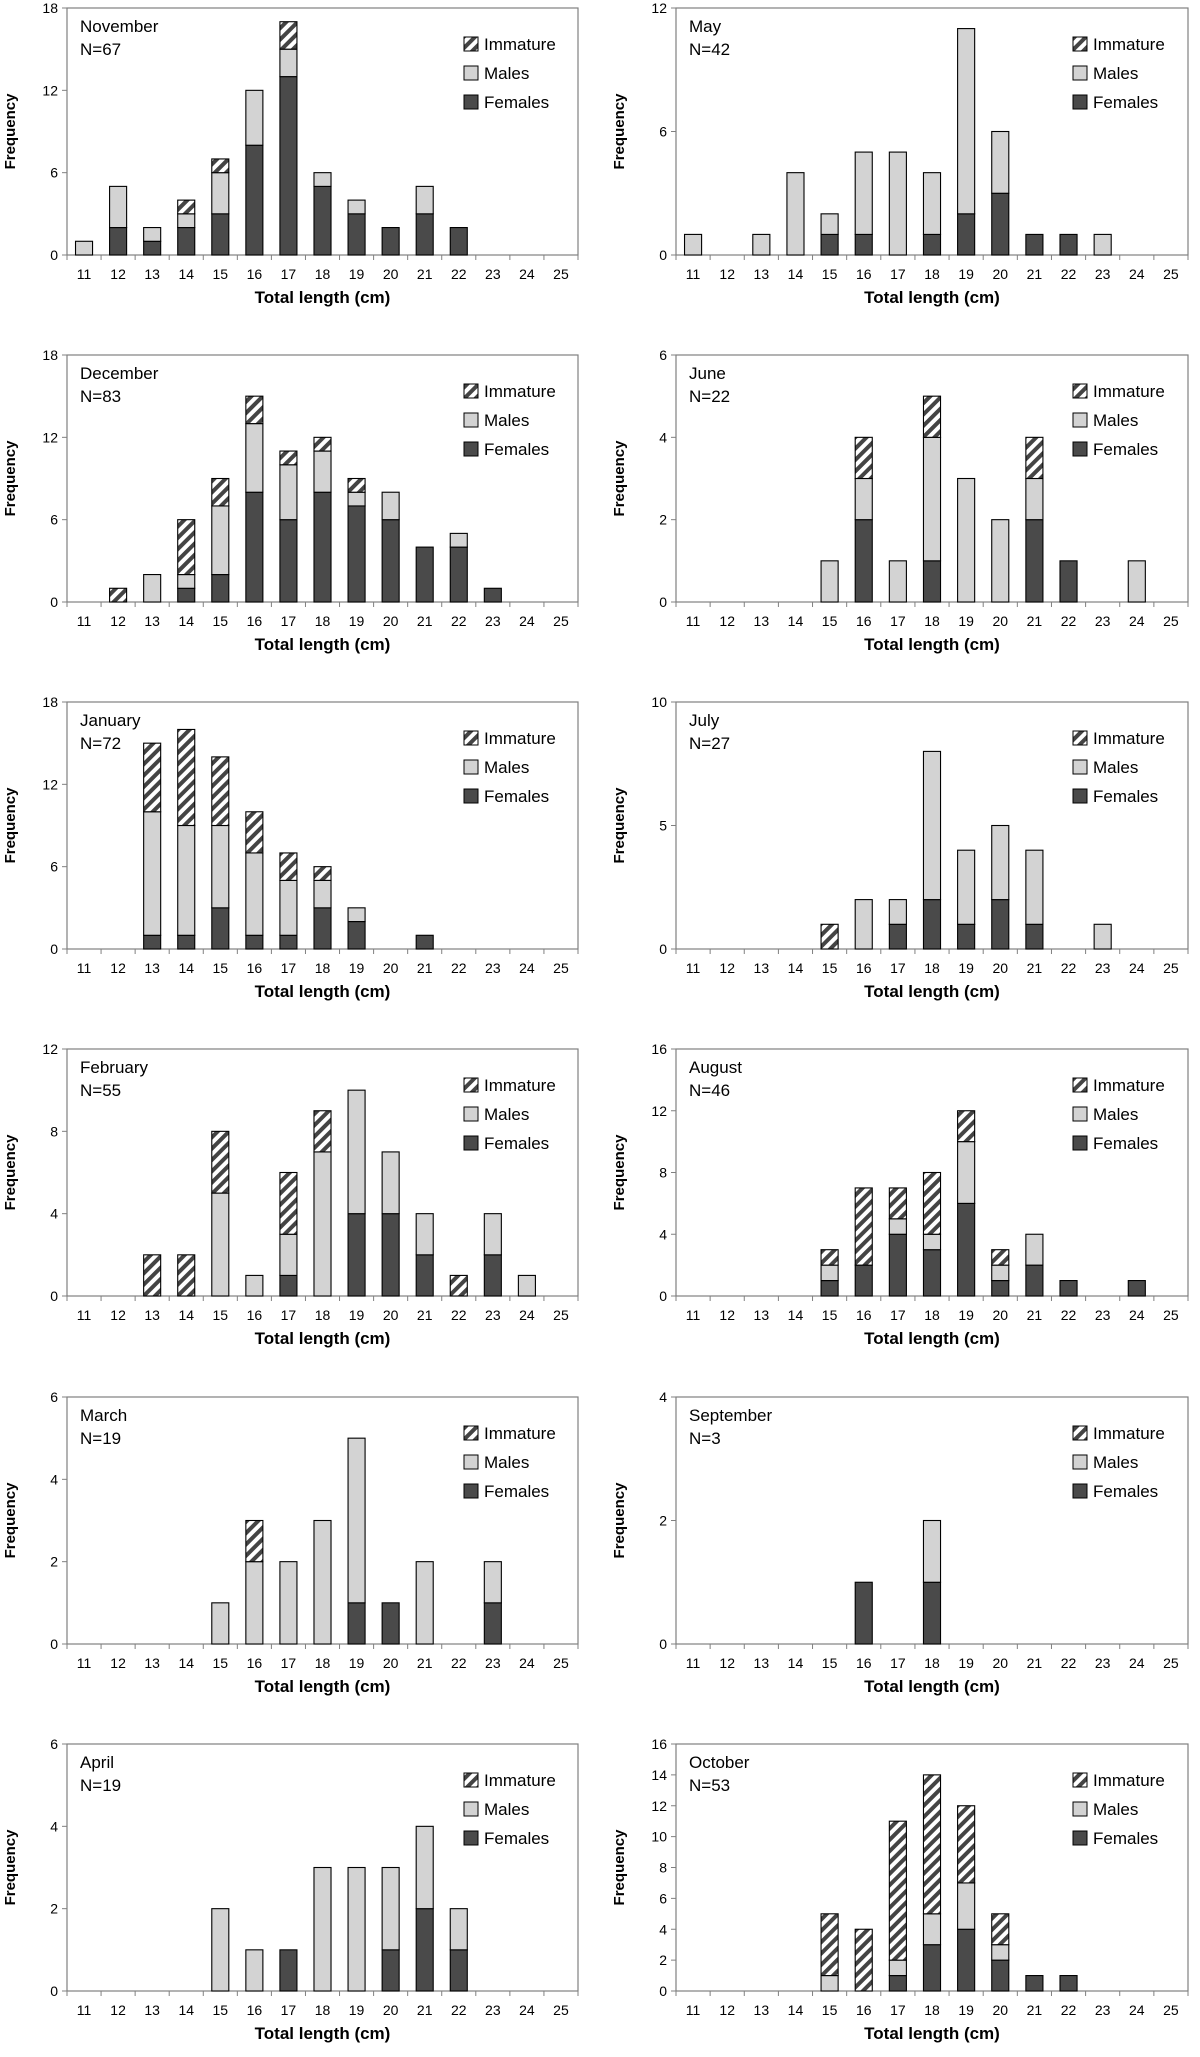 The width and height of the screenshot is (1200, 2057). I want to click on month-label: January, so click(110, 720).